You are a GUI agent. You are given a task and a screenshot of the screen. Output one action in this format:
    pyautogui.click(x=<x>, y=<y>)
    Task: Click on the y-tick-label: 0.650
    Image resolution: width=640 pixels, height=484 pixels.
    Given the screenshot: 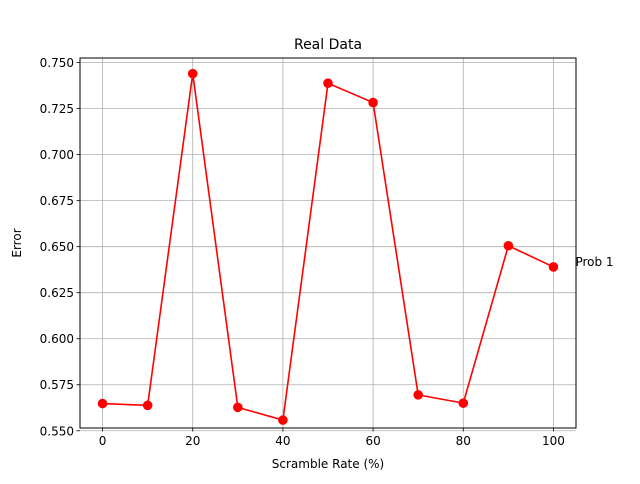 What is the action you would take?
    pyautogui.click(x=57, y=247)
    